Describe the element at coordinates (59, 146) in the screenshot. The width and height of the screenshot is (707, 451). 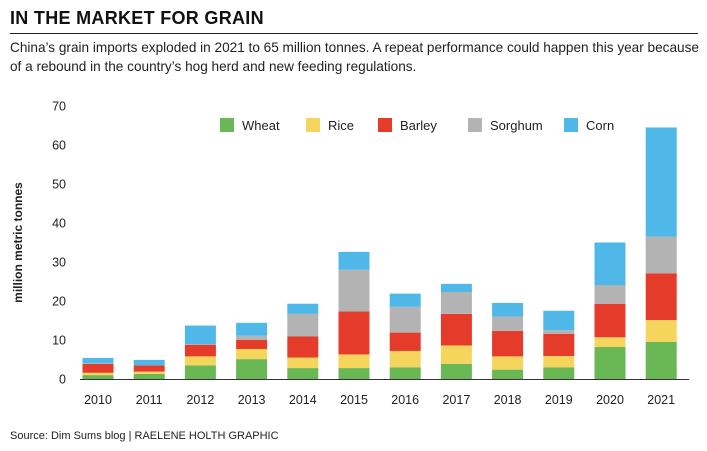
I see `y-tick-label: 60` at that location.